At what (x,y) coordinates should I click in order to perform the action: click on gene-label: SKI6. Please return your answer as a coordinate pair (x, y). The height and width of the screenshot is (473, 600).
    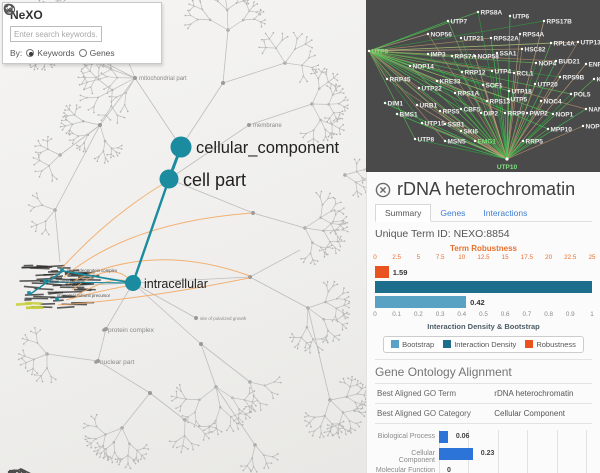
    Looking at the image, I should click on (471, 132).